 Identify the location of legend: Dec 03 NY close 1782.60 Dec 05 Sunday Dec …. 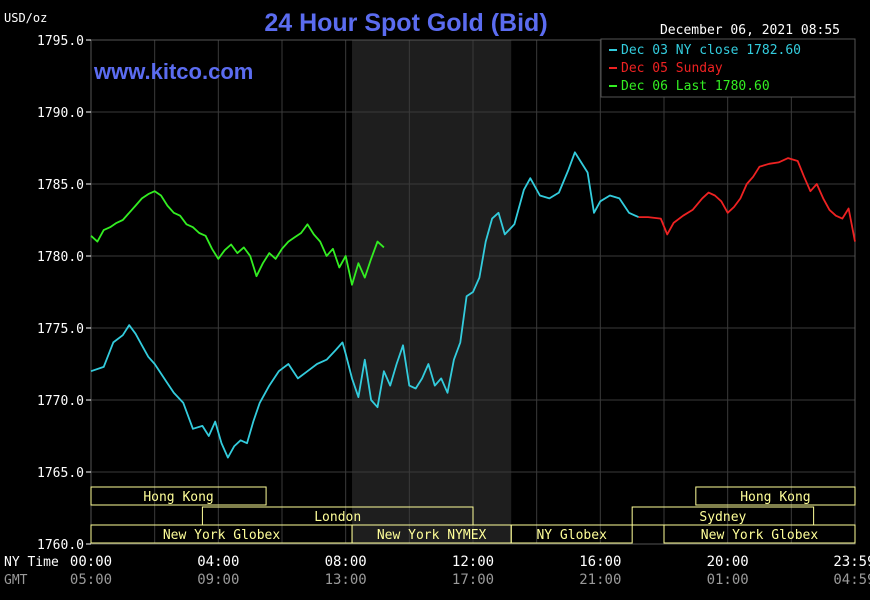
(705, 68).